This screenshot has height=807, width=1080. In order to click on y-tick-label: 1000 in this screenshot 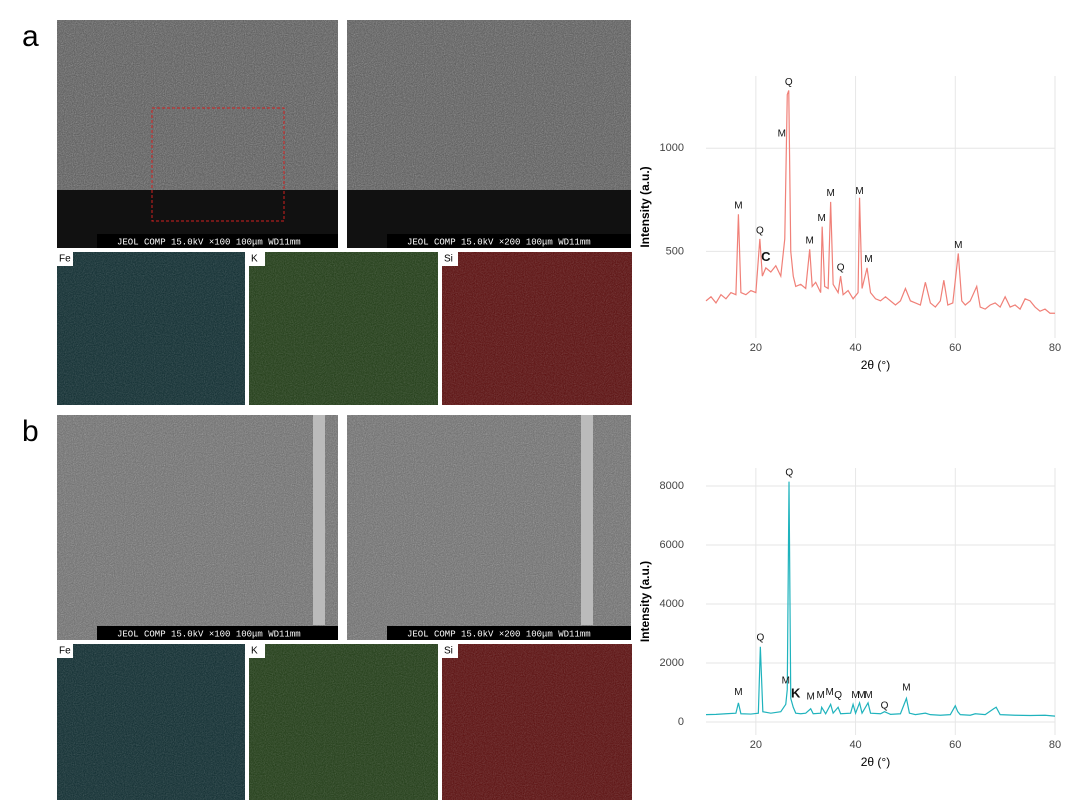, I will do `click(672, 148)`.